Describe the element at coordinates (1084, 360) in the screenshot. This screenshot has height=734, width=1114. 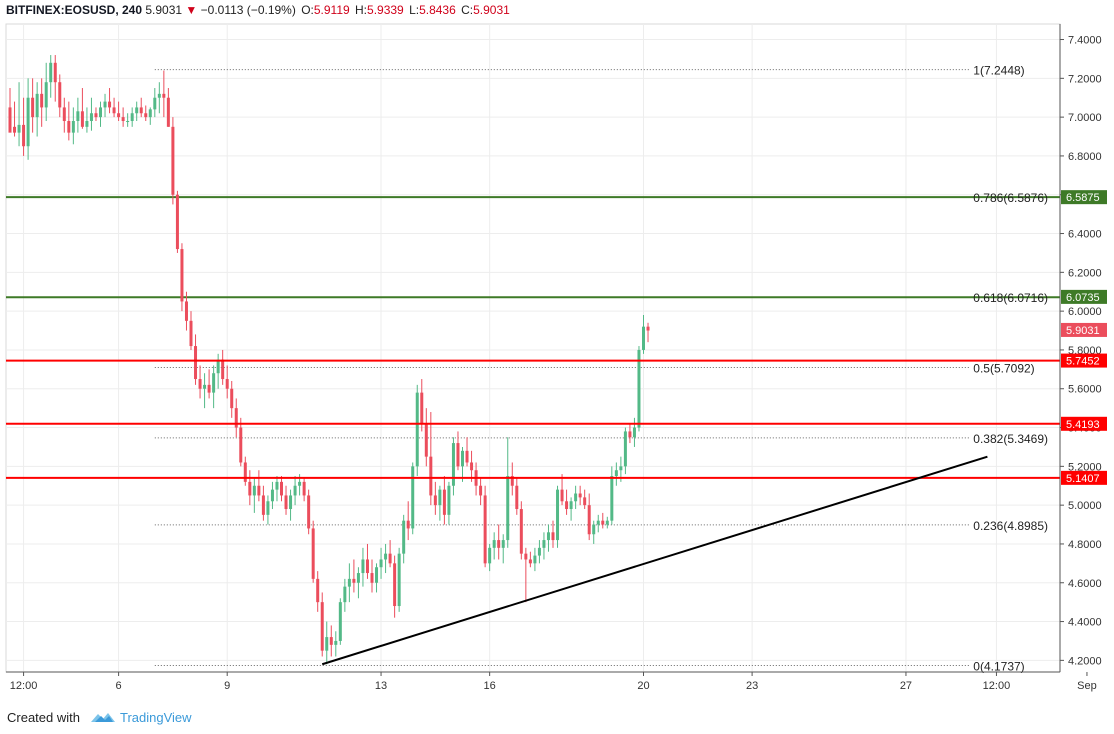
I see `price-tag: 5.7452` at that location.